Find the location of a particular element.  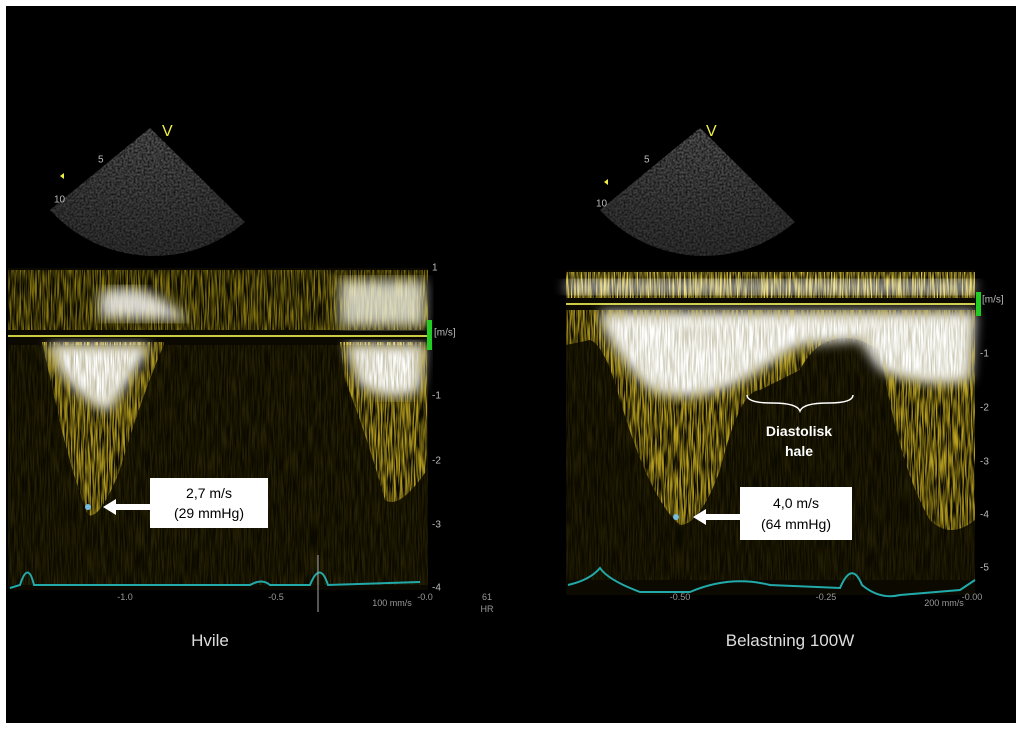

annotation-velocity: 2,7 m/s is located at coordinates (209, 493).